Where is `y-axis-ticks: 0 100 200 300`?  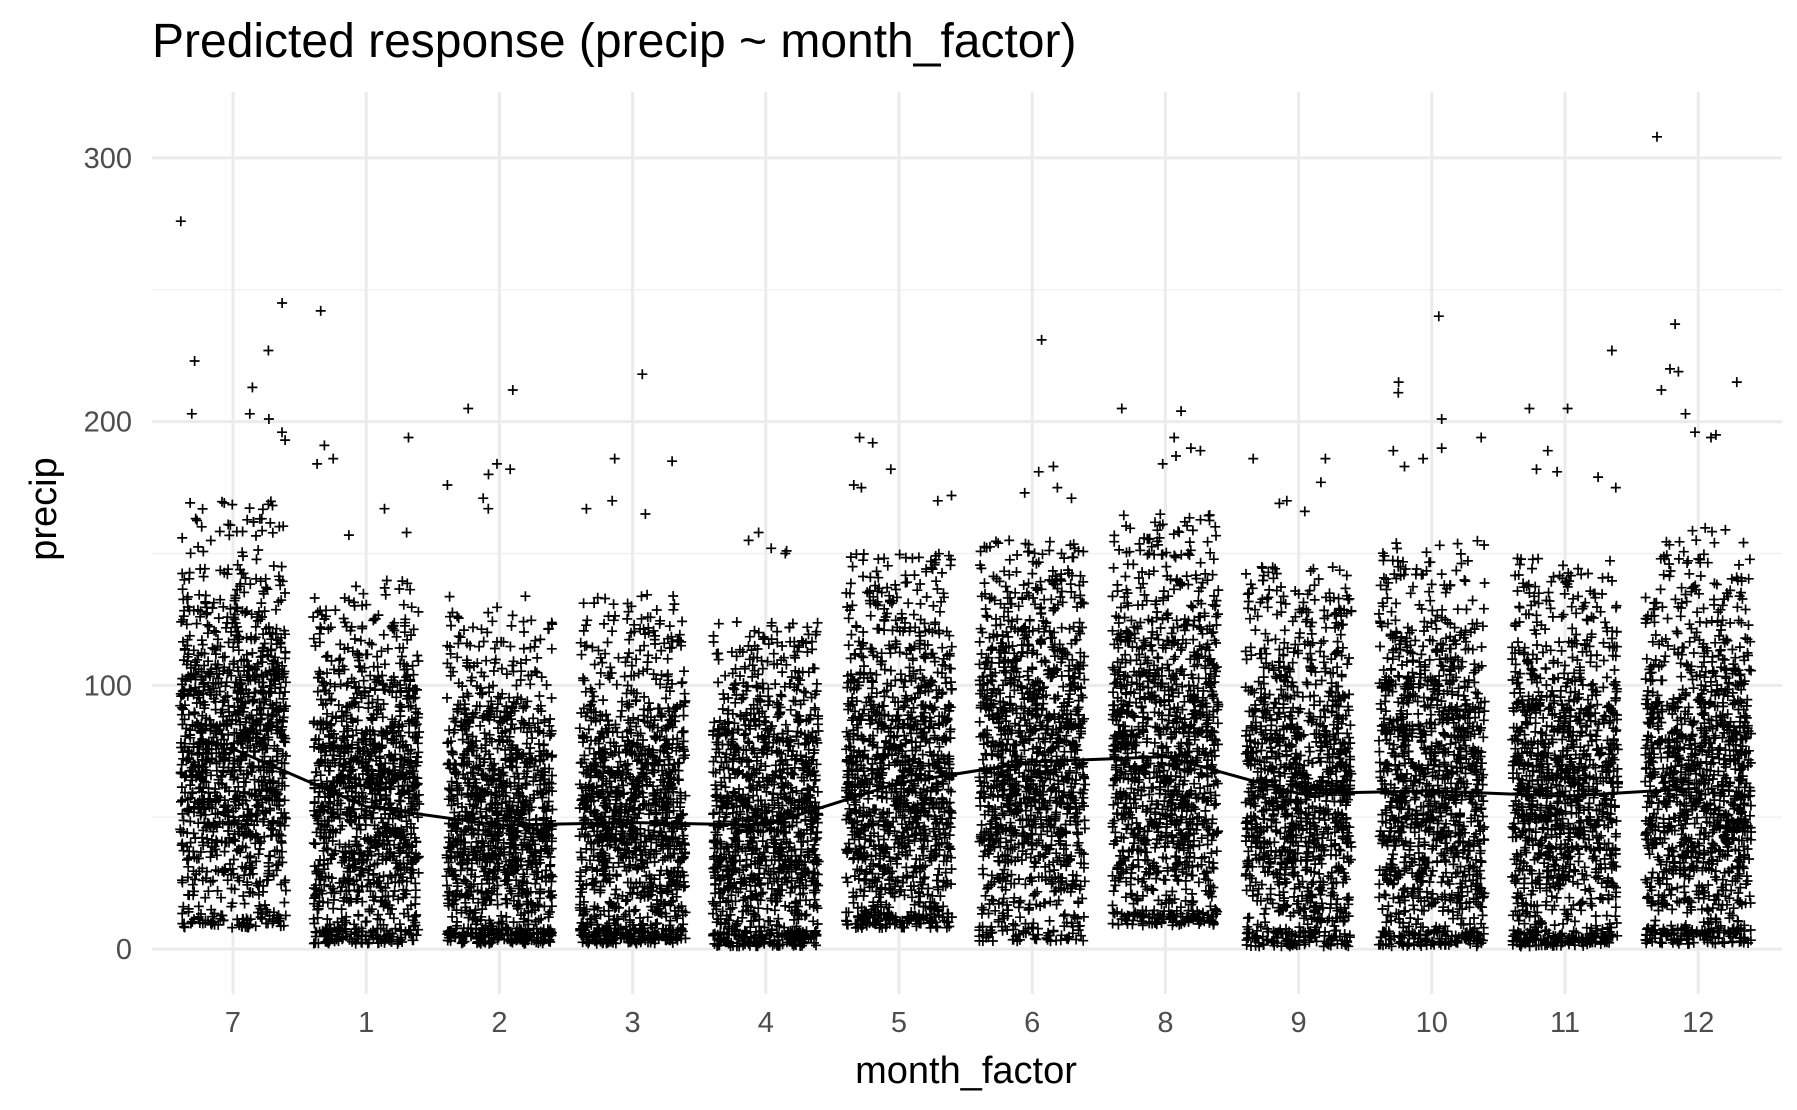
y-axis-ticks: 0 100 200 300 is located at coordinates (108, 554).